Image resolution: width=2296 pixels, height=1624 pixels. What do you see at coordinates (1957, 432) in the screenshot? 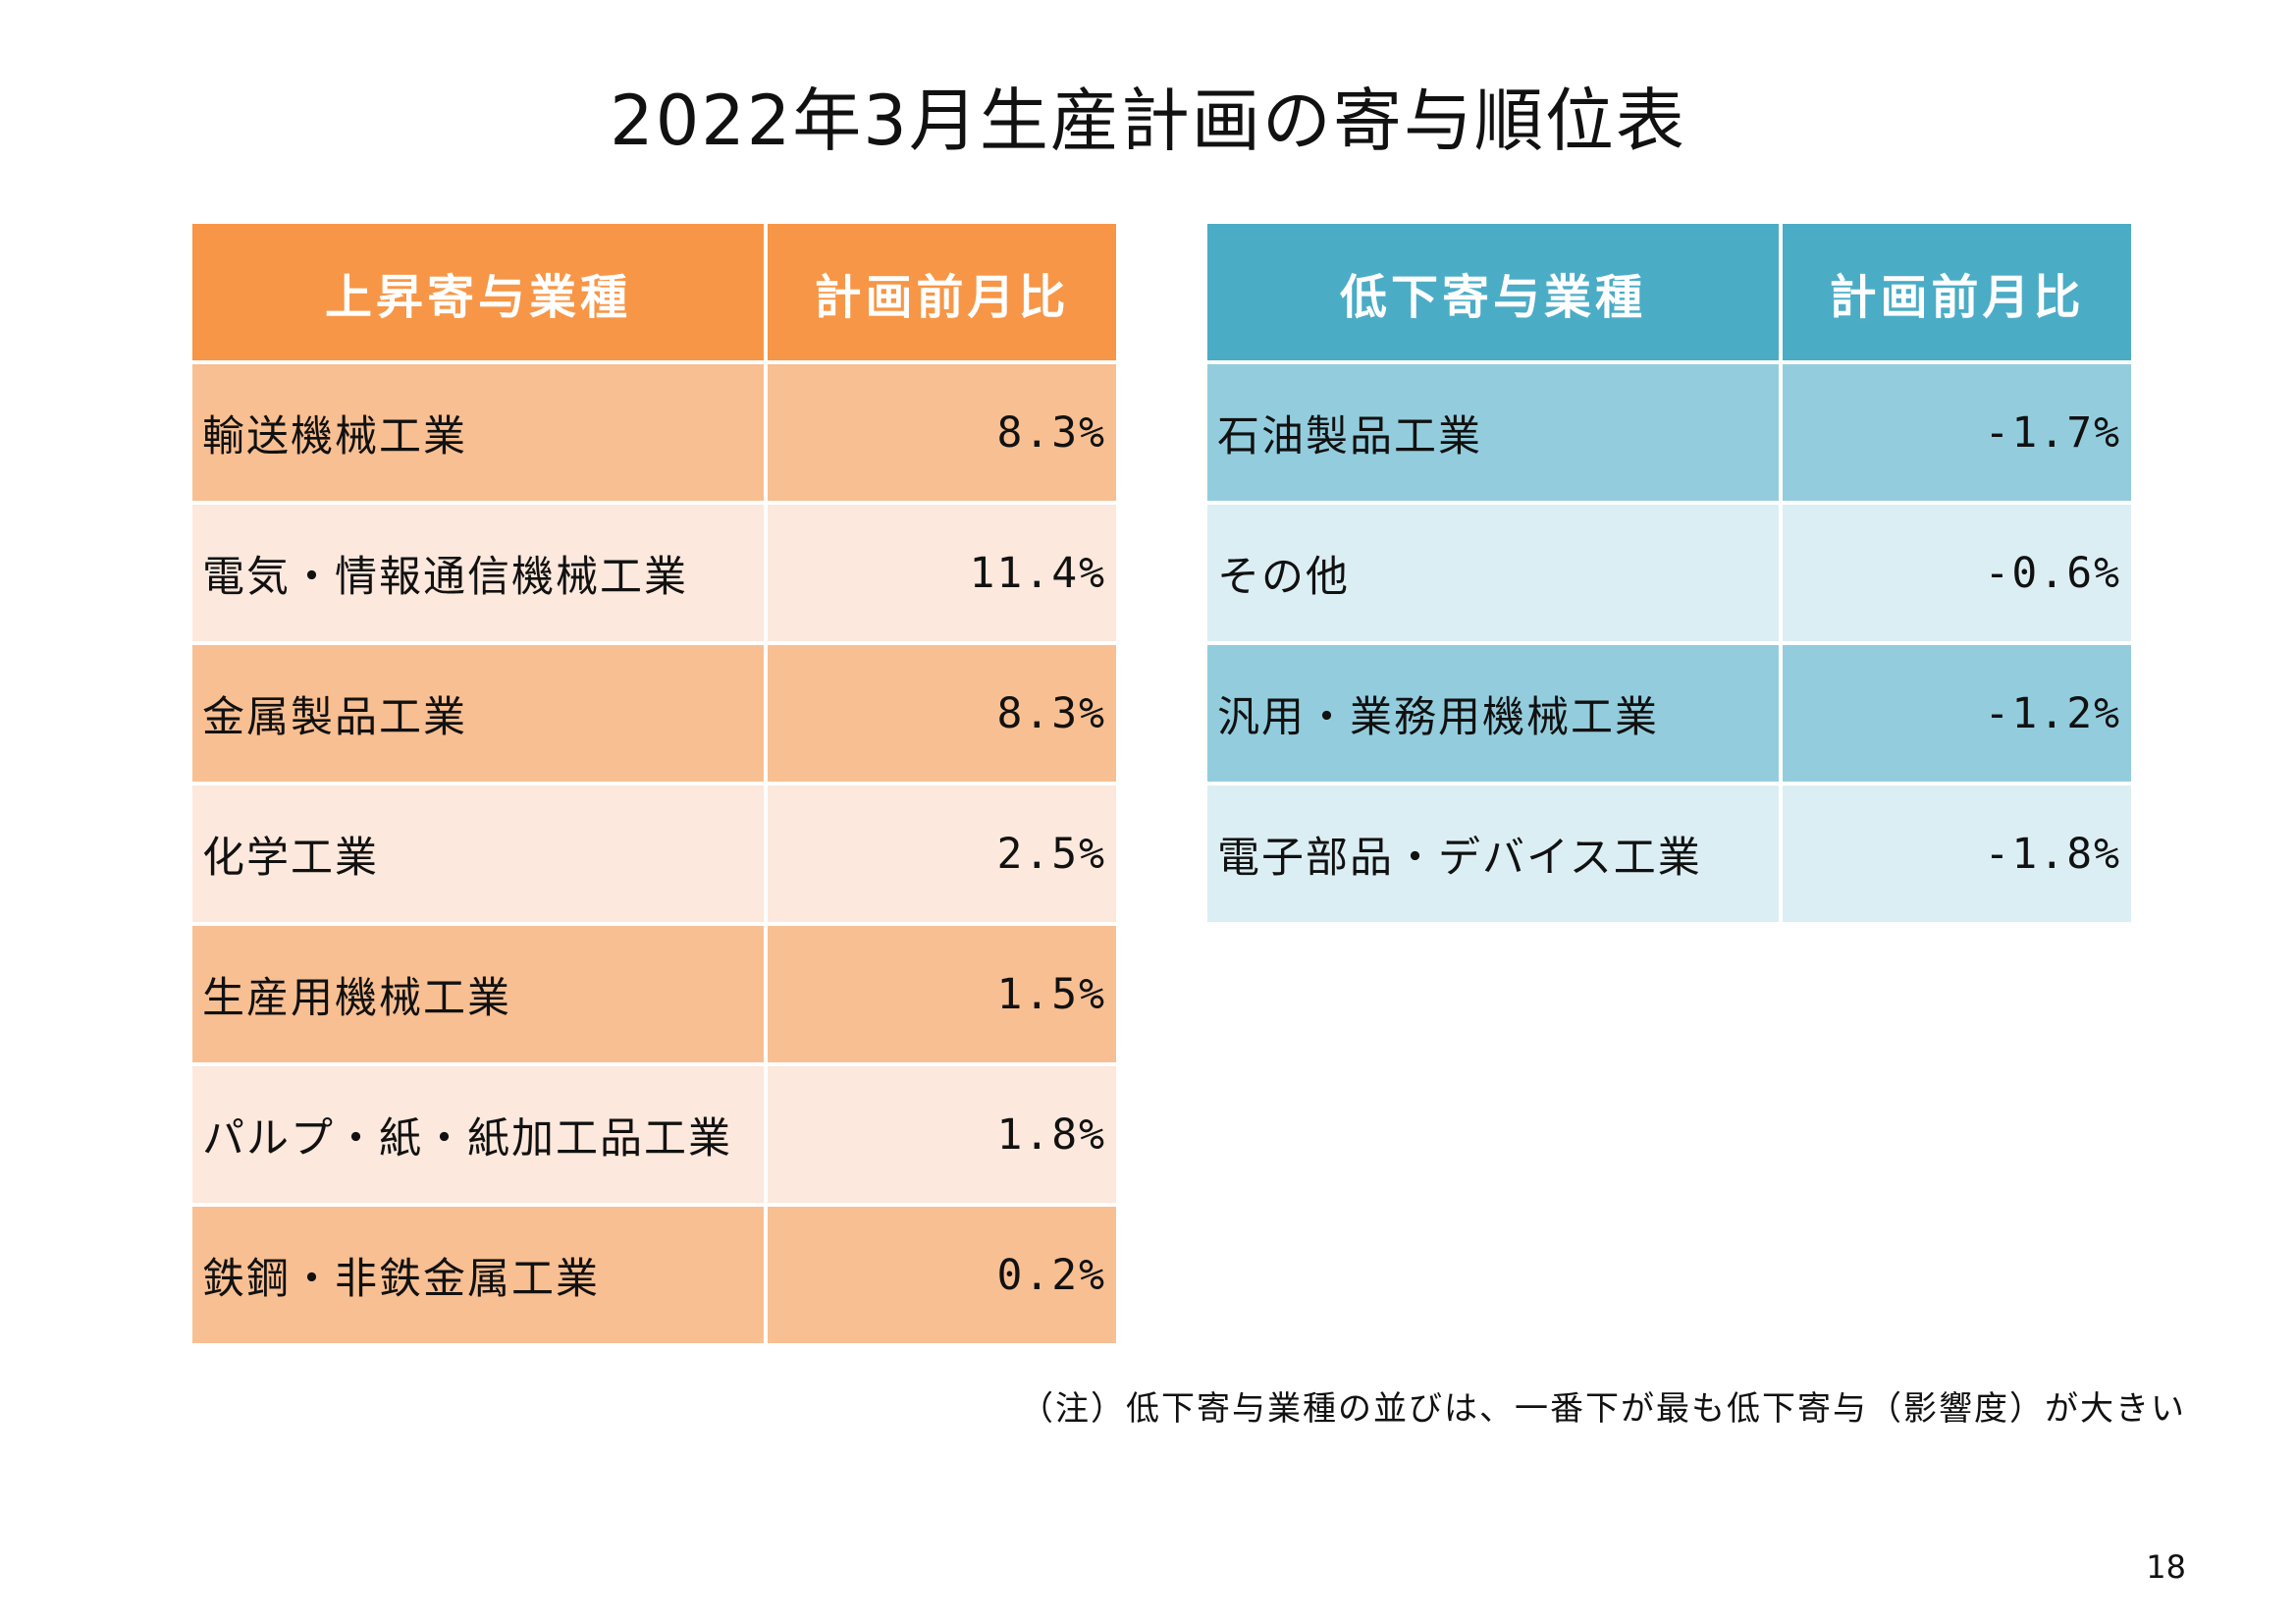
I see `ratio-value: -1.7%` at bounding box center [1957, 432].